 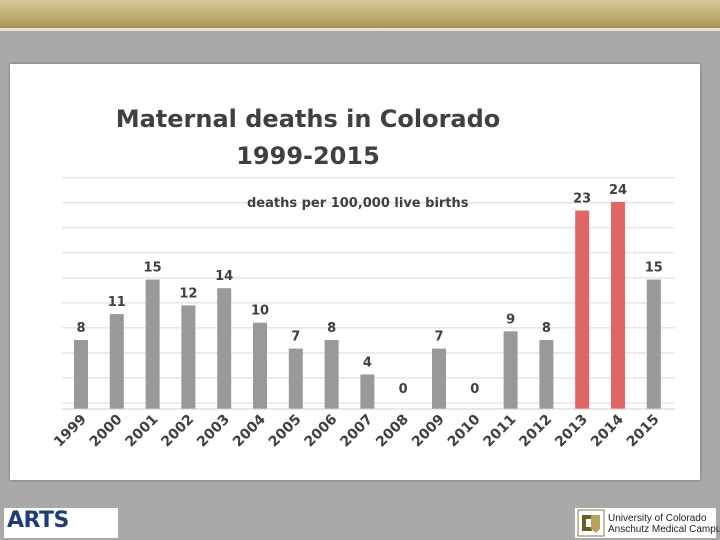 I want to click on bar-2000, so click(x=116, y=361).